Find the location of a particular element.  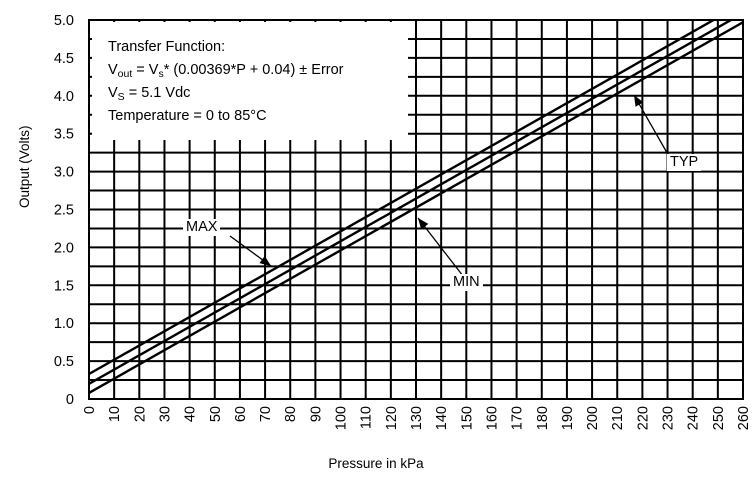

y-tick-label: 2.5 is located at coordinates (64, 211).